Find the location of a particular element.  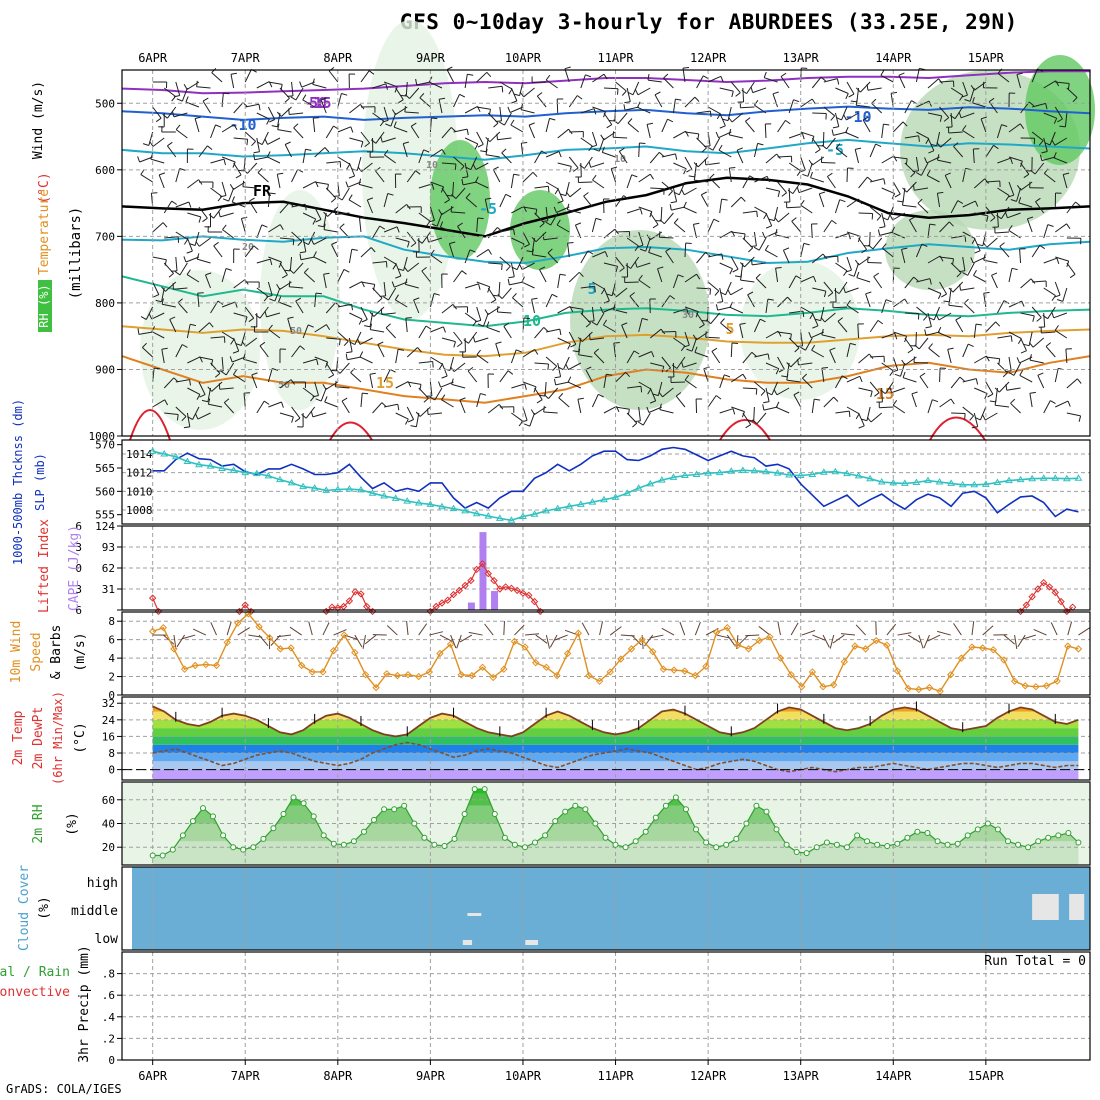

thickness-point is located at coordinates (337, 488).